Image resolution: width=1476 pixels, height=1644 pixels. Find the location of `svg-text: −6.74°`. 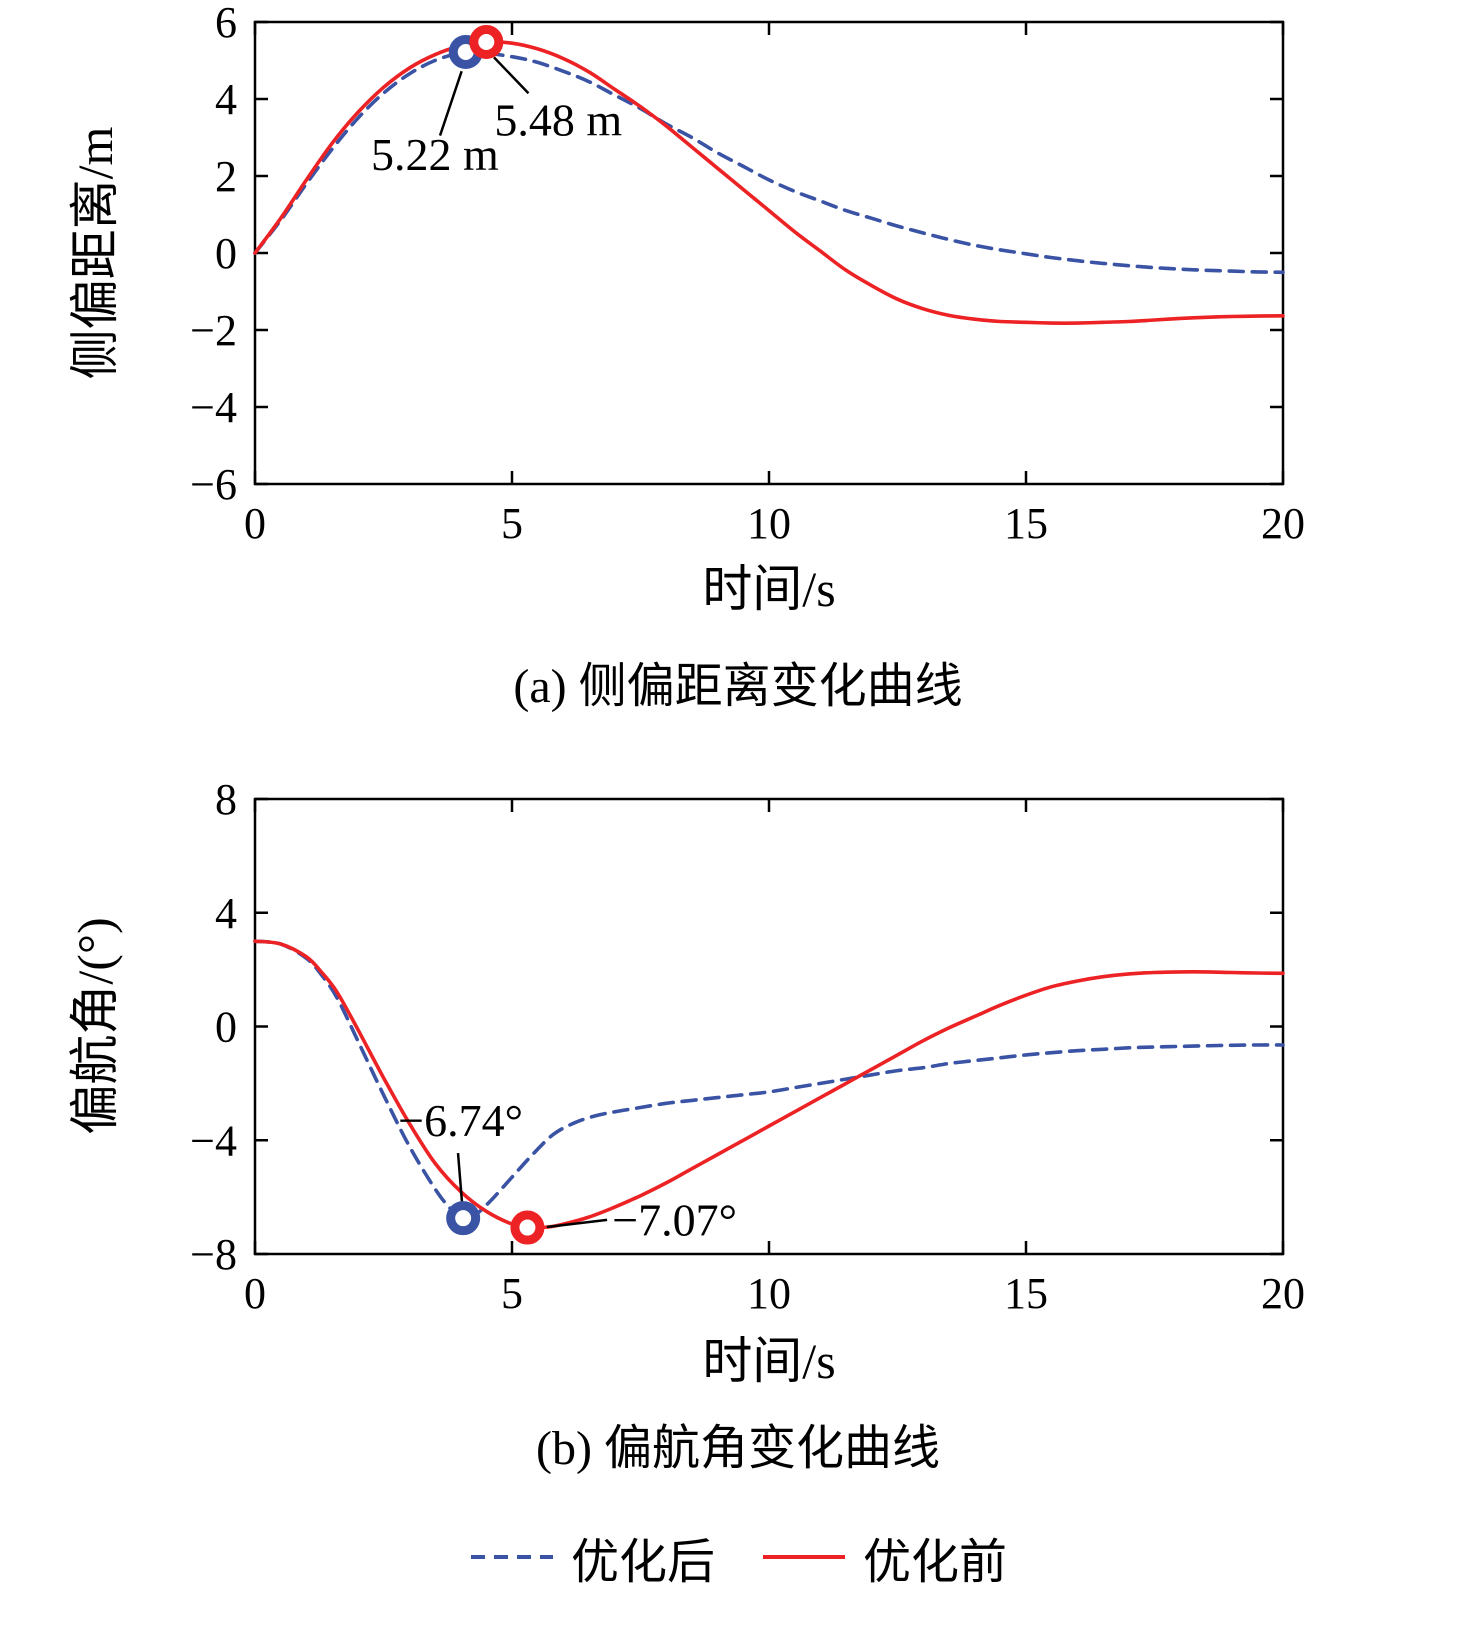

svg-text: −6.74° is located at coordinates (460, 1120).